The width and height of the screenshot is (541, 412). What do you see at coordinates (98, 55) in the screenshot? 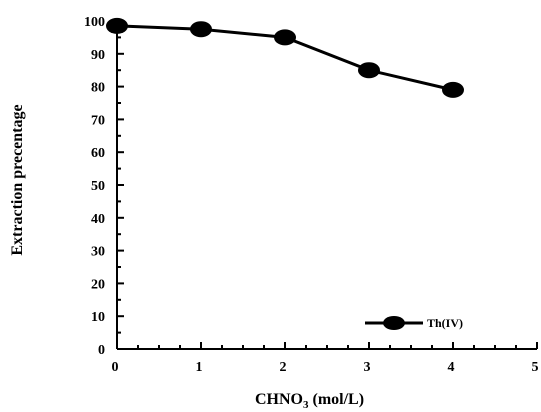
I see `y-tick-label: 90` at bounding box center [98, 55].